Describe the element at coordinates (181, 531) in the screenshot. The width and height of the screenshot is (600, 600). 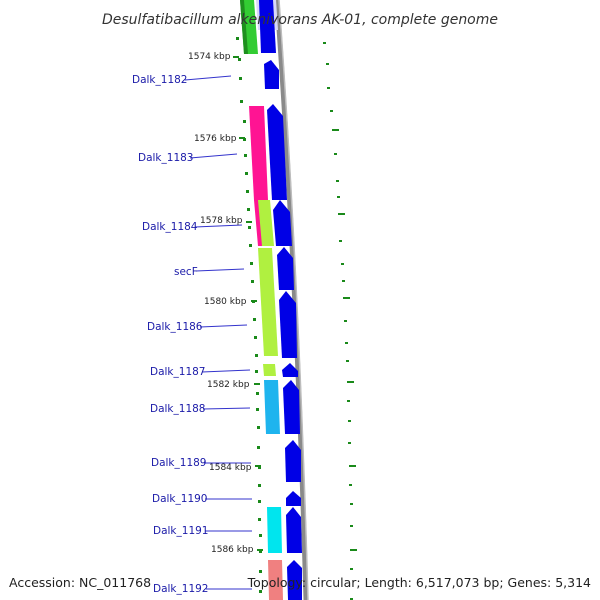
I see `gene-label-dalk-1191: Dalk_1191` at that location.